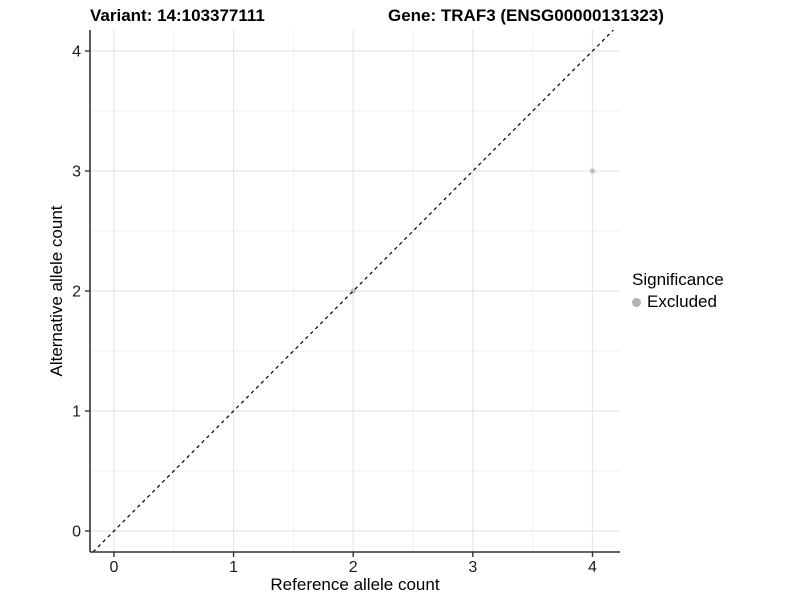 This screenshot has height=600, width=800. What do you see at coordinates (353, 567) in the screenshot?
I see `x-tick-label: 2` at bounding box center [353, 567].